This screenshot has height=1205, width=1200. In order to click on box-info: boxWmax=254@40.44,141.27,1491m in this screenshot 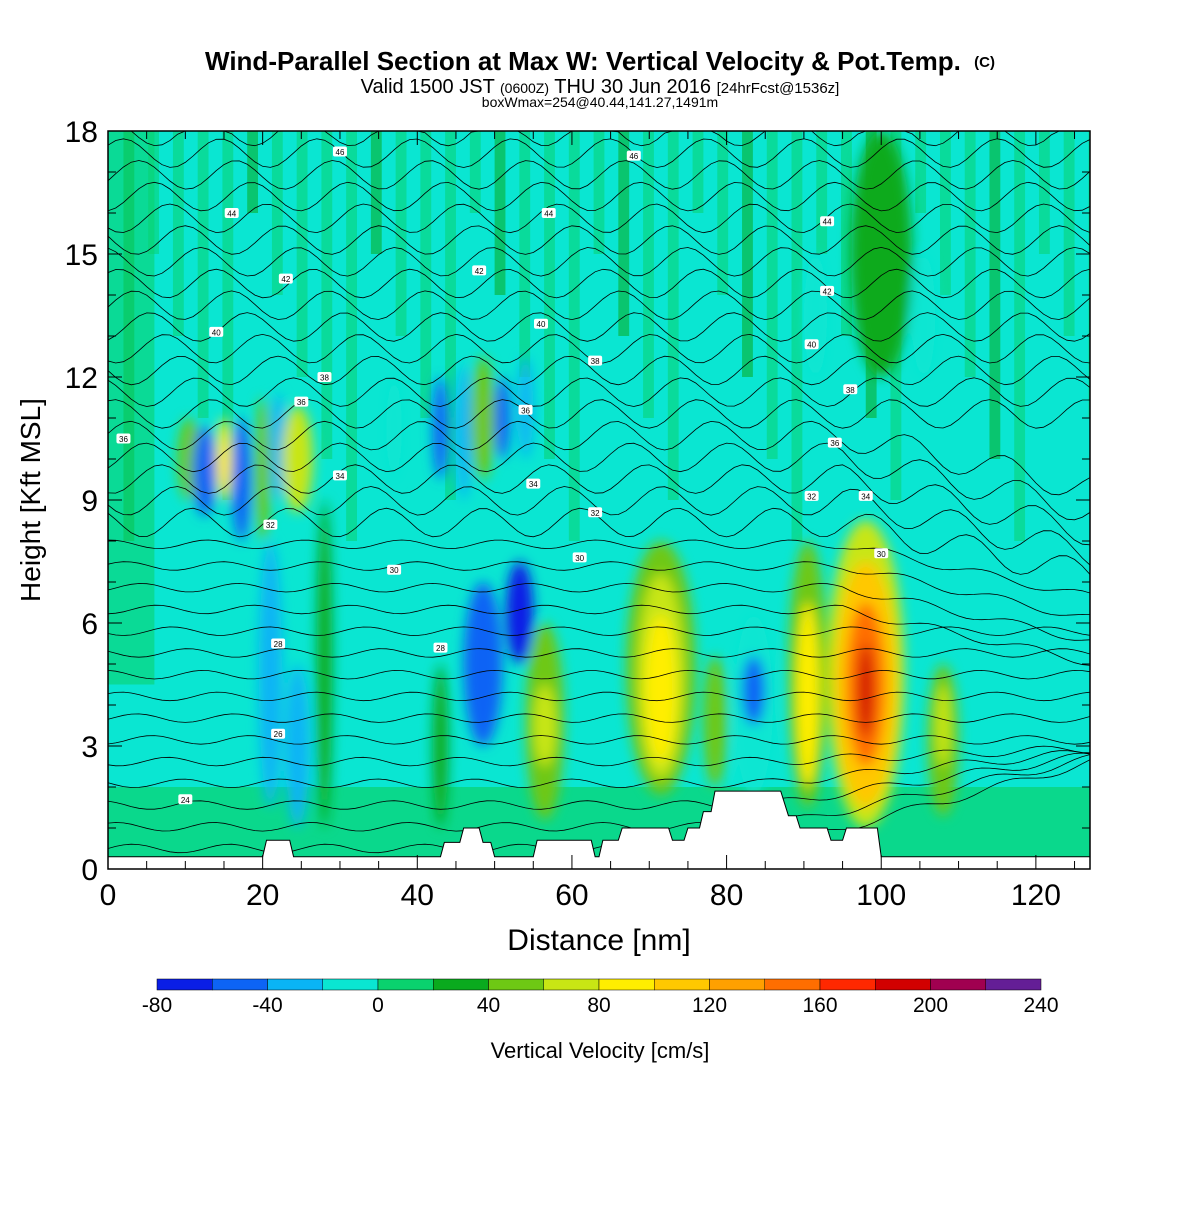, I will do `click(600, 102)`.